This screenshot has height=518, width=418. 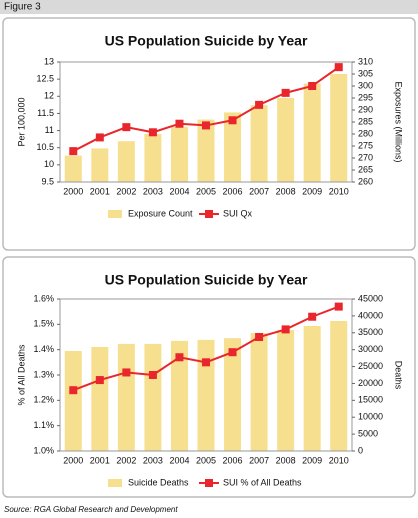 I want to click on y2-tick-label: 285, so click(x=365, y=121).